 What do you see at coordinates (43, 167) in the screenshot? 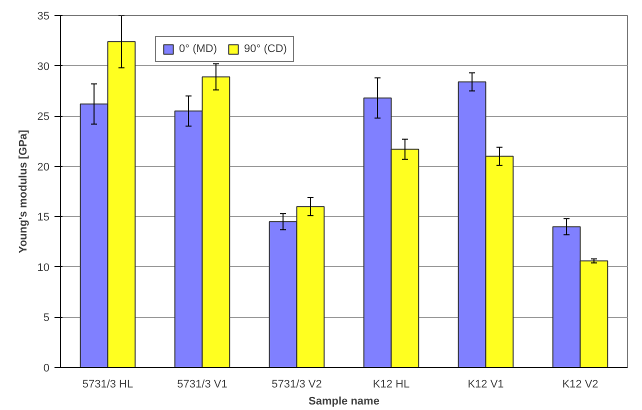
I see `y-tick-label: 20` at bounding box center [43, 167].